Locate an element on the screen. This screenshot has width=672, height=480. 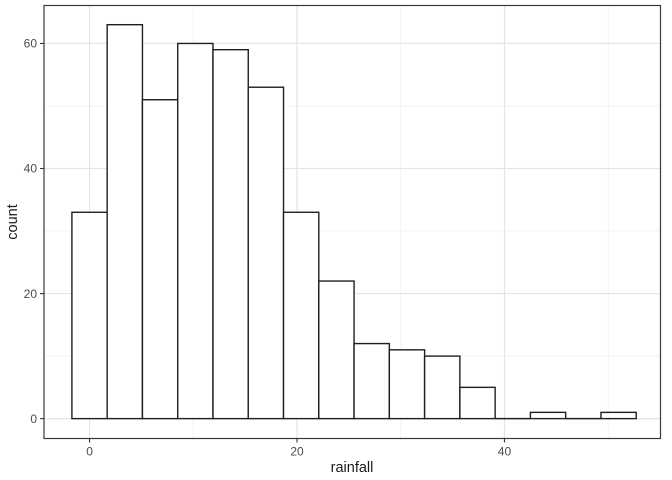
x-tick-label: 40 is located at coordinates (505, 452).